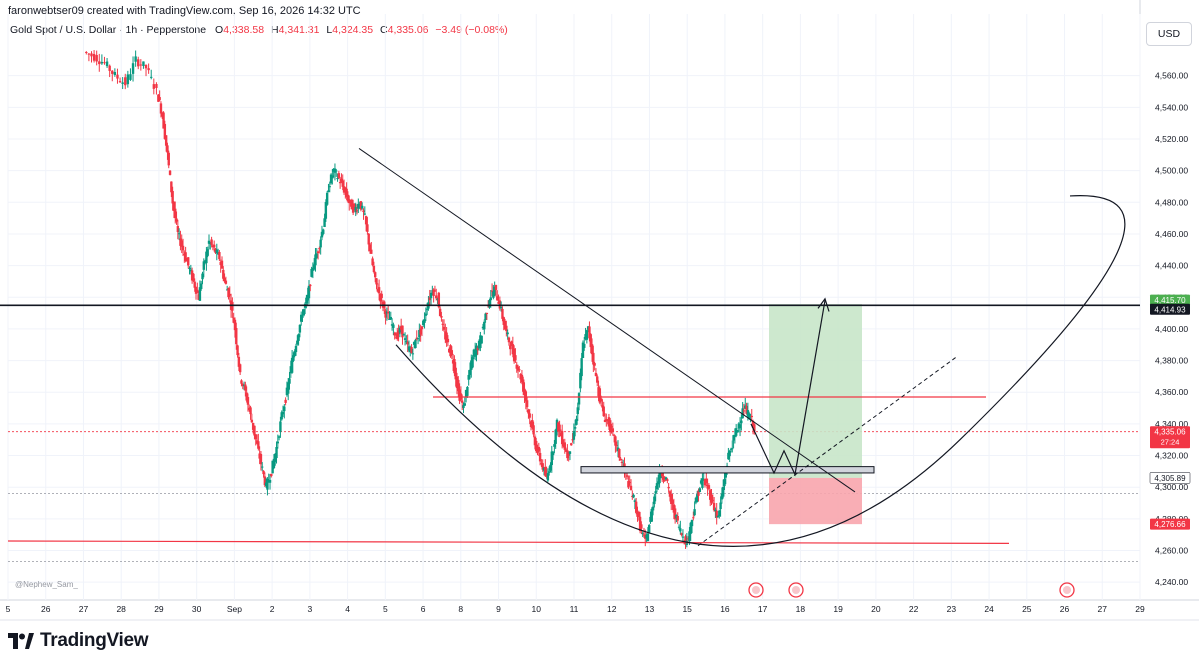 The height and width of the screenshot is (664, 1199). What do you see at coordinates (1171, 266) in the screenshot?
I see `y-tick-label: 4,440.00` at bounding box center [1171, 266].